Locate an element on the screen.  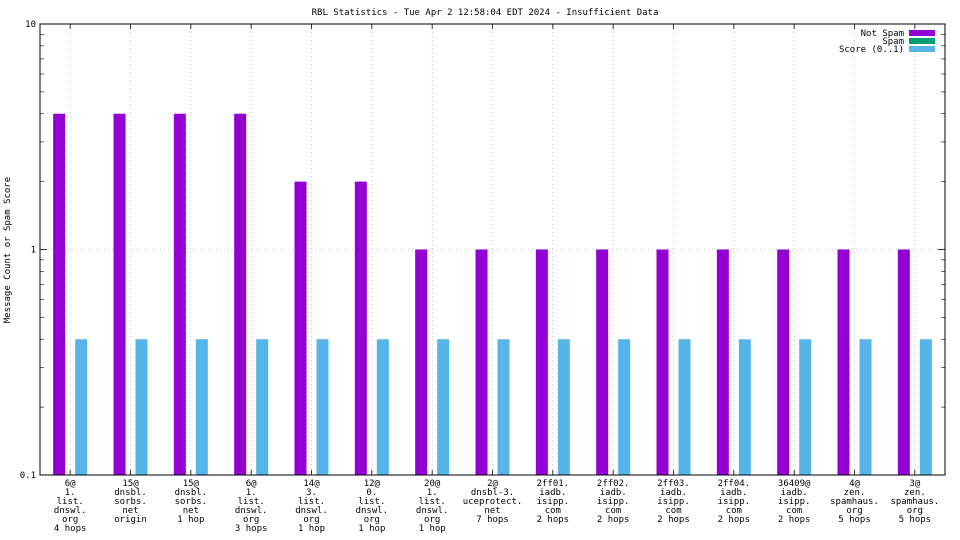
x-tick-label: 2ff02. is located at coordinates (613, 484).